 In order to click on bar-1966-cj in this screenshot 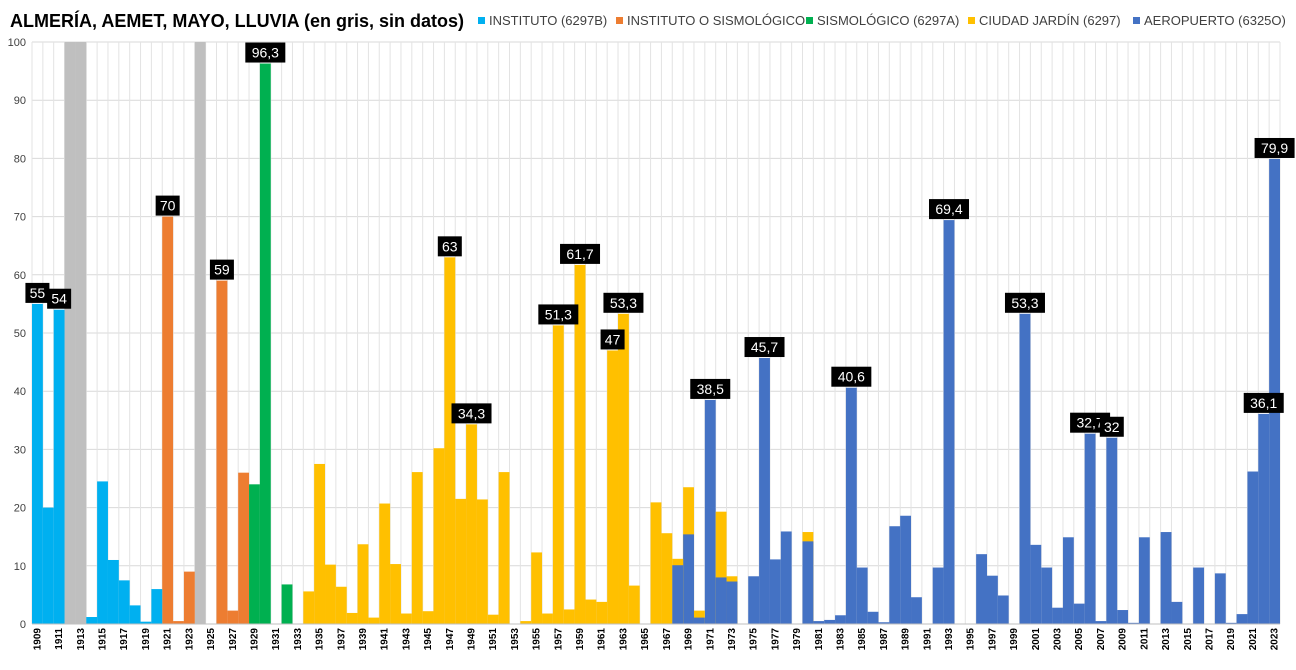, I will do `click(656, 563)`.